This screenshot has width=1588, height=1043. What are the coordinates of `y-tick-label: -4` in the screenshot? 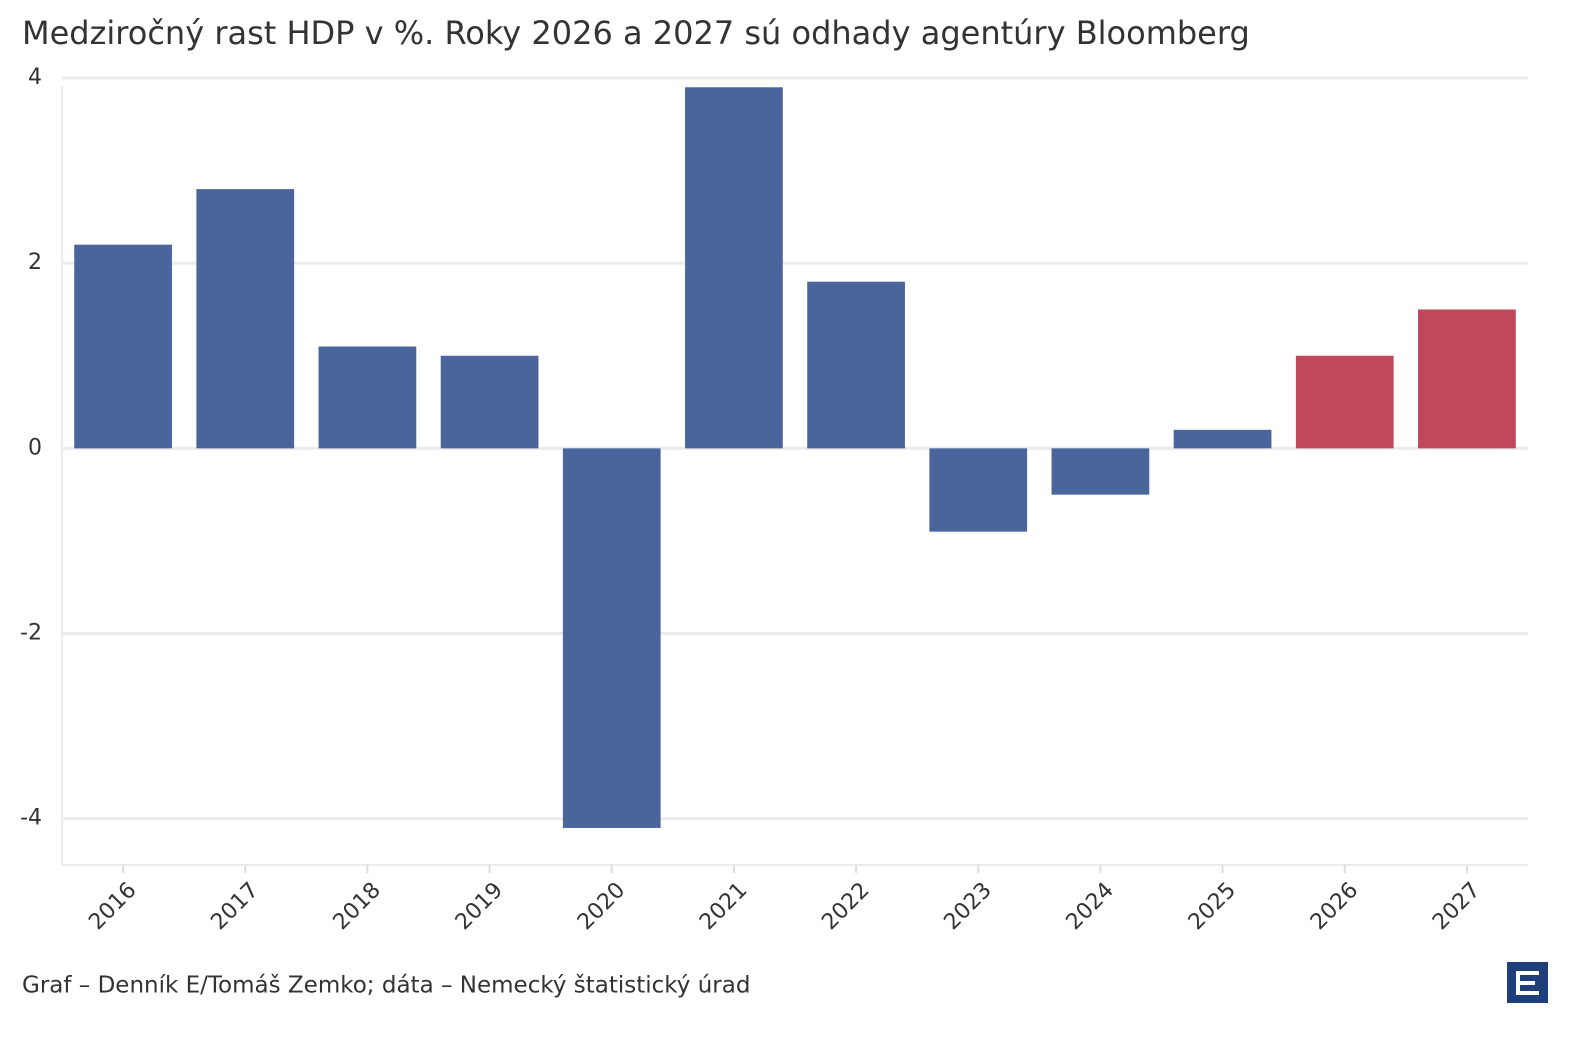 It's located at (31, 818).